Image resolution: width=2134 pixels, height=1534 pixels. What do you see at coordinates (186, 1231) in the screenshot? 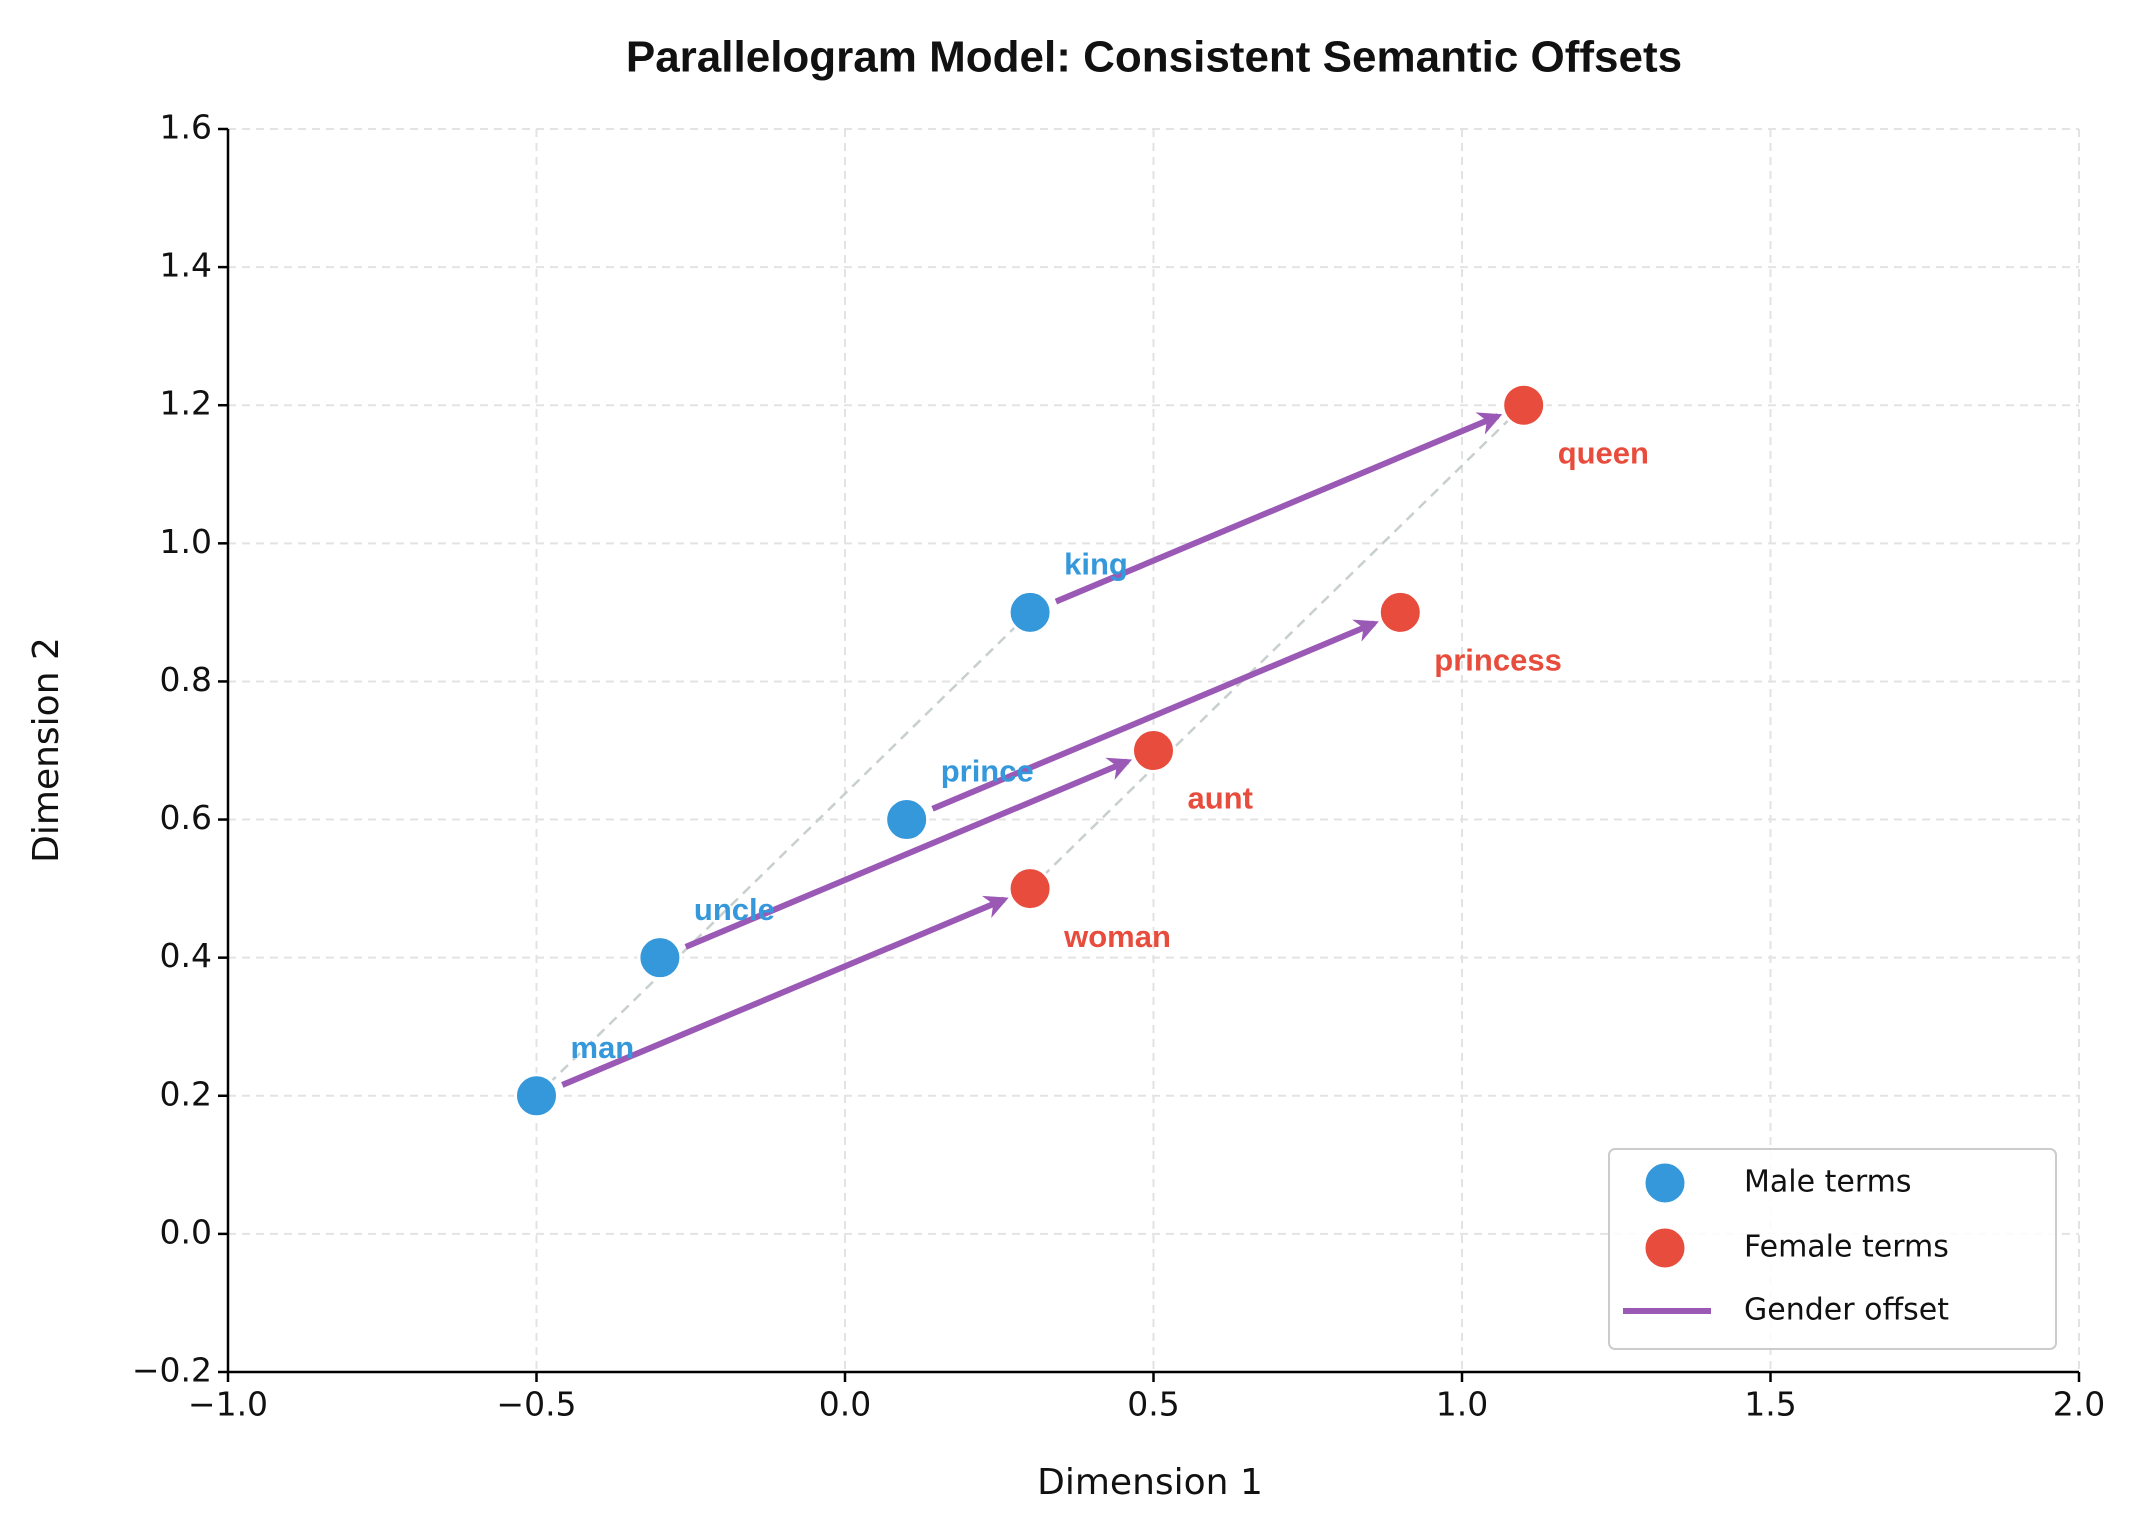
I see `y-tick-label: 0.0` at bounding box center [186, 1231].